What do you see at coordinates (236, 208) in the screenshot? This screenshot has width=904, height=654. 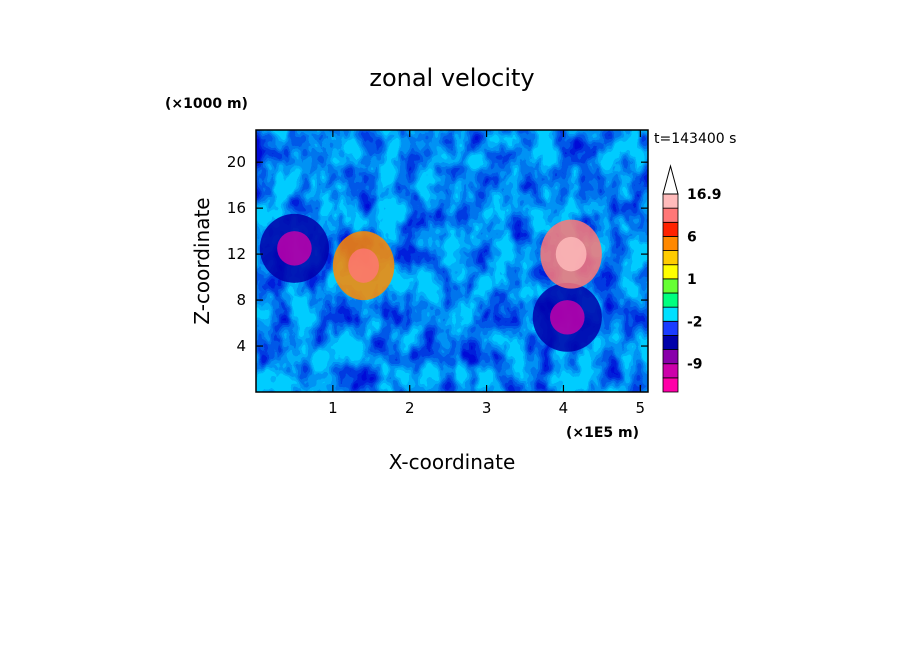 I see `y-tick-label: 16` at bounding box center [236, 208].